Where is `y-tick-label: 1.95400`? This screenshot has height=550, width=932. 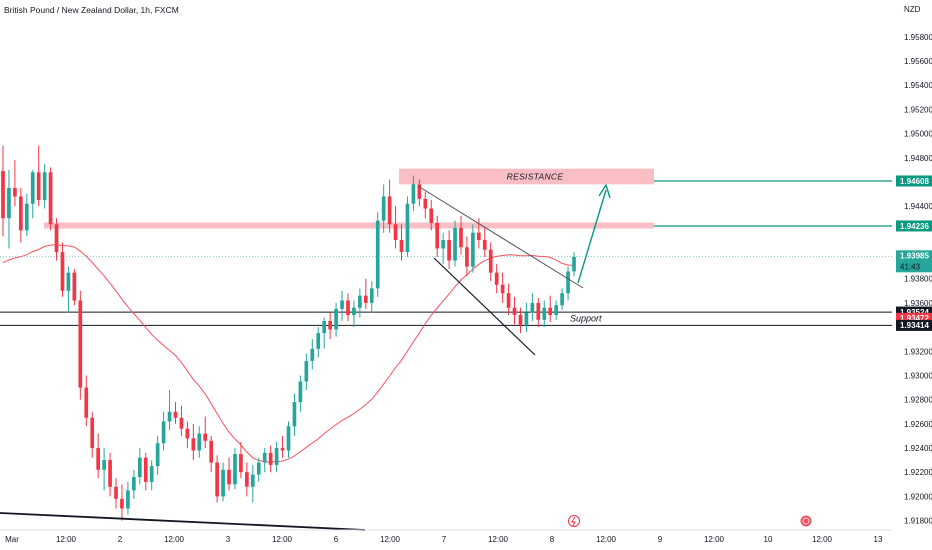 y-tick-label: 1.95400 is located at coordinates (918, 85).